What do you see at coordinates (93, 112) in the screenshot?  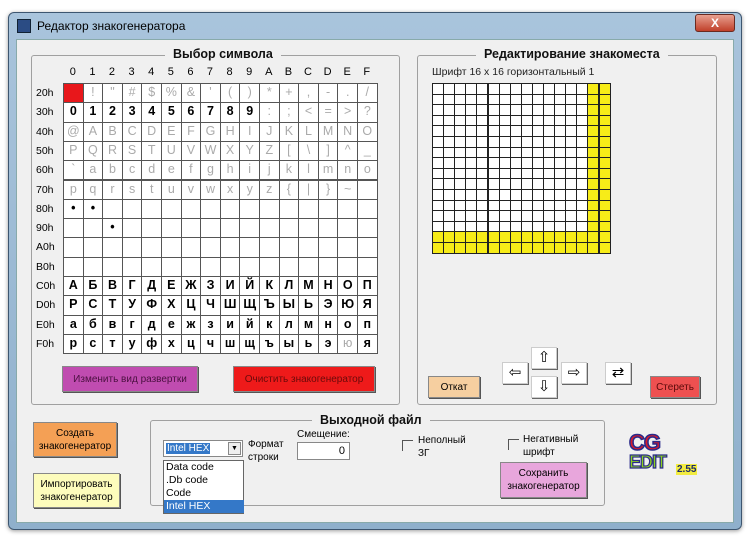 I see `symbol-cell: 1` at bounding box center [93, 112].